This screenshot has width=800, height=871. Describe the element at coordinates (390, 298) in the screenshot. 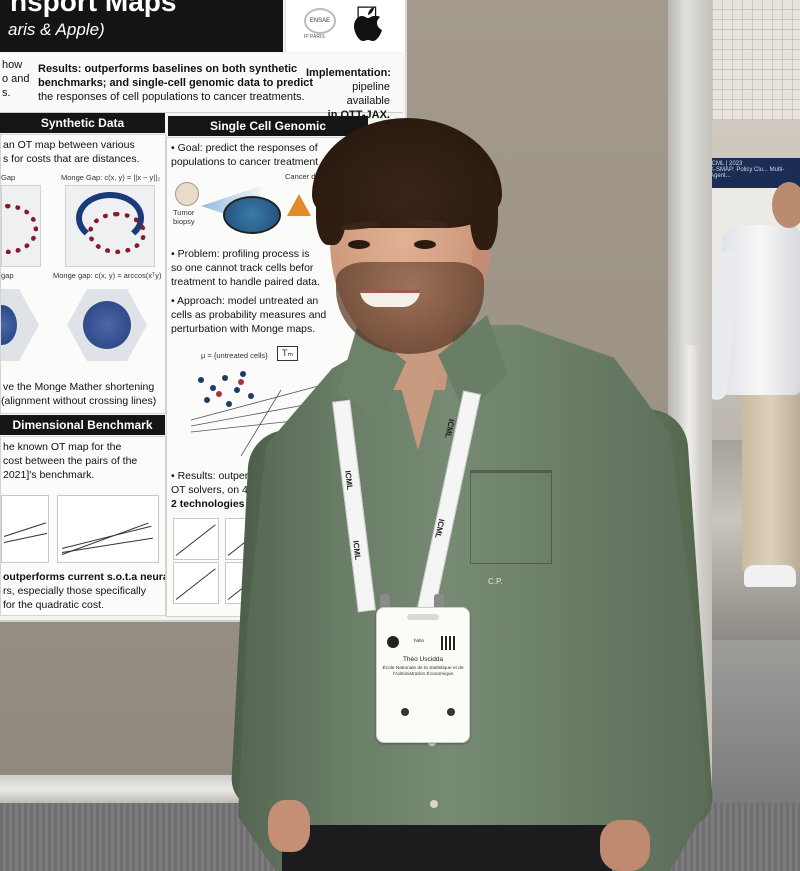

I see `man-smile` at that location.